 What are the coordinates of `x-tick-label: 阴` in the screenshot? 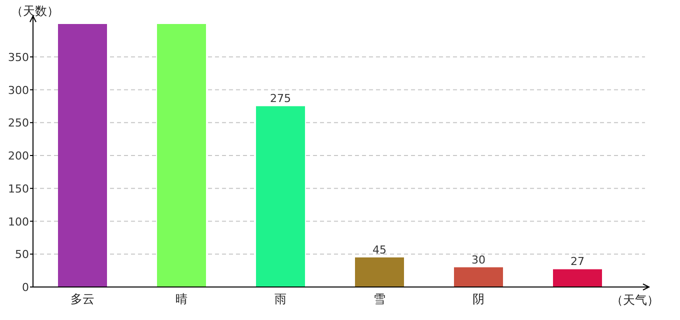 It's located at (478, 299).